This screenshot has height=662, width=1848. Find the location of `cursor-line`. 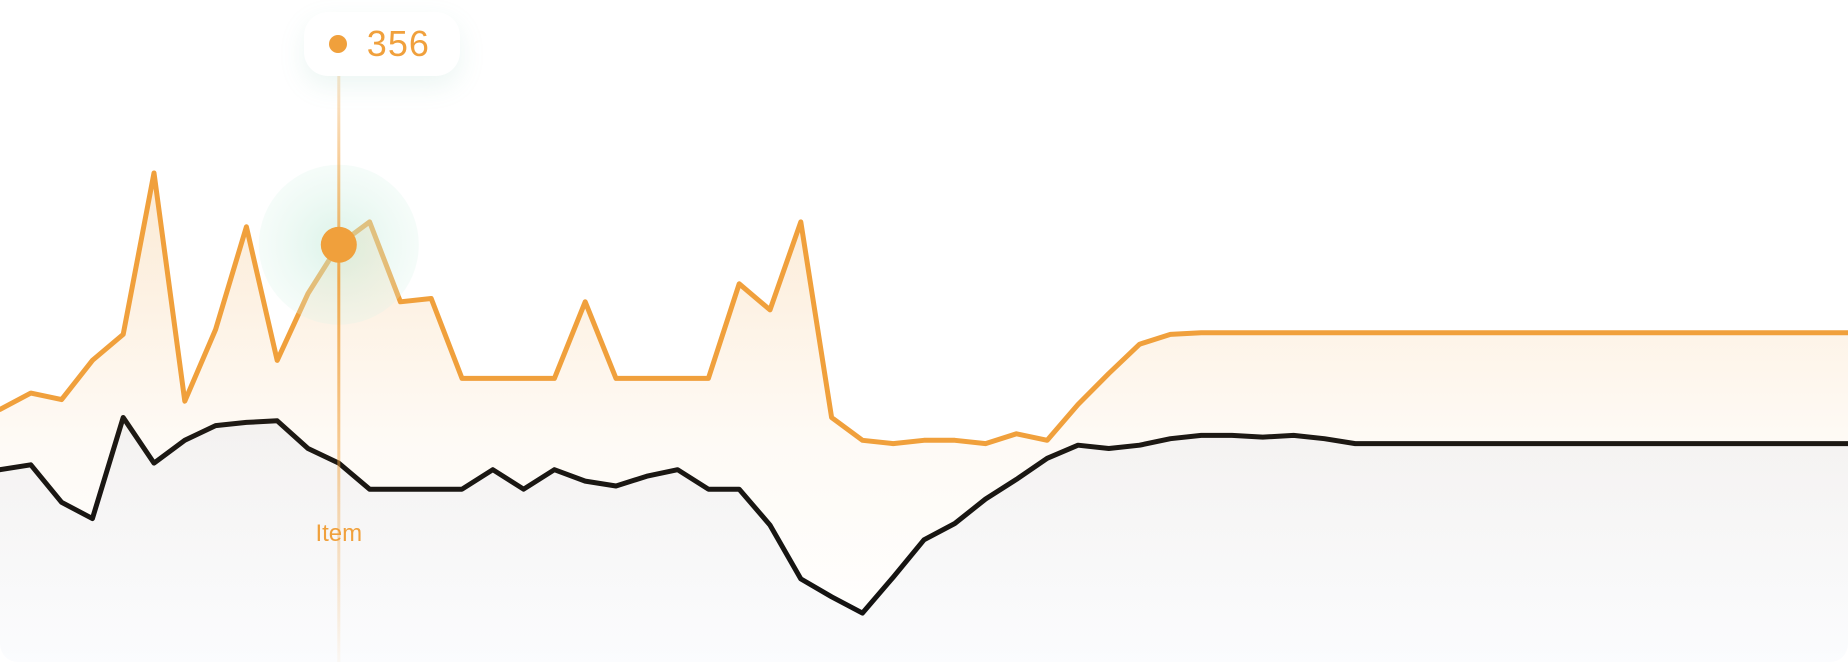

cursor-line is located at coordinates (339, 368).